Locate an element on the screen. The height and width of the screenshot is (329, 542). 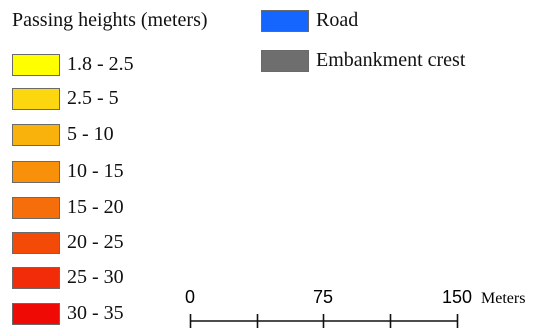
legend-item-10-15: 10 - 15 is located at coordinates (68, 171).